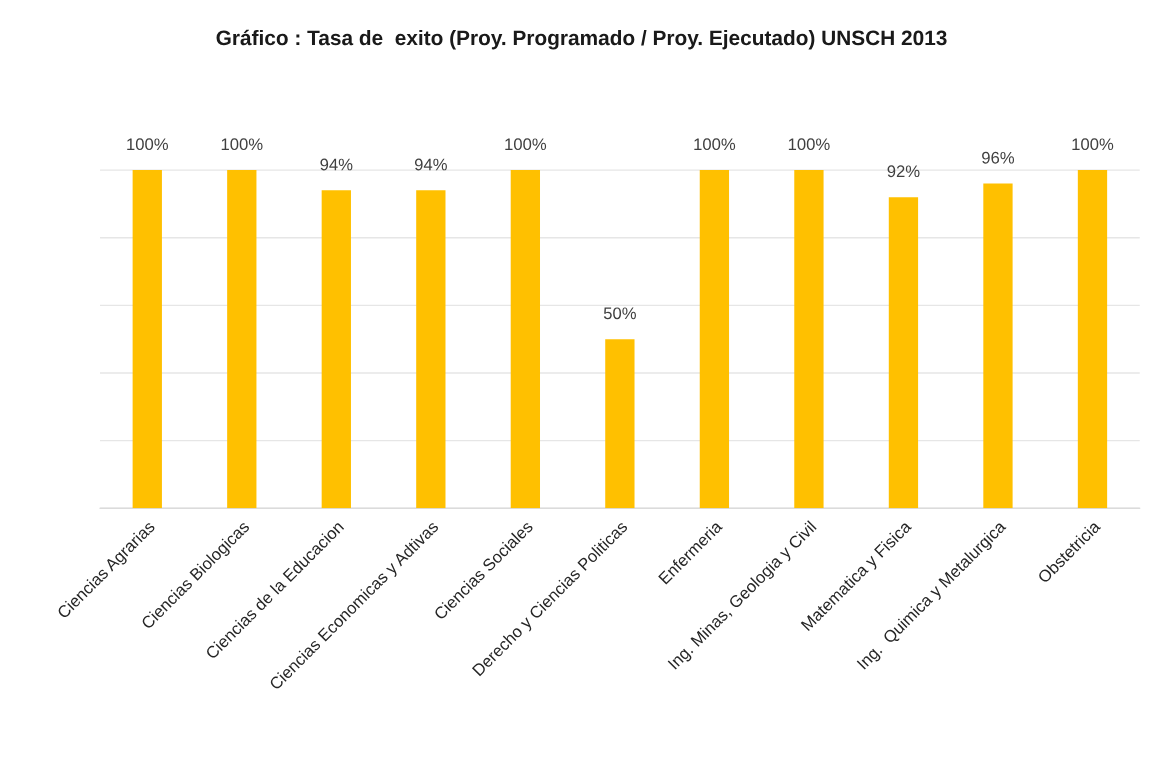  I want to click on chart-title: Gráfico : Tasa de exito (Proy. Programado / Proy. Ejecutado) UNSCH 2013, so click(581, 39).